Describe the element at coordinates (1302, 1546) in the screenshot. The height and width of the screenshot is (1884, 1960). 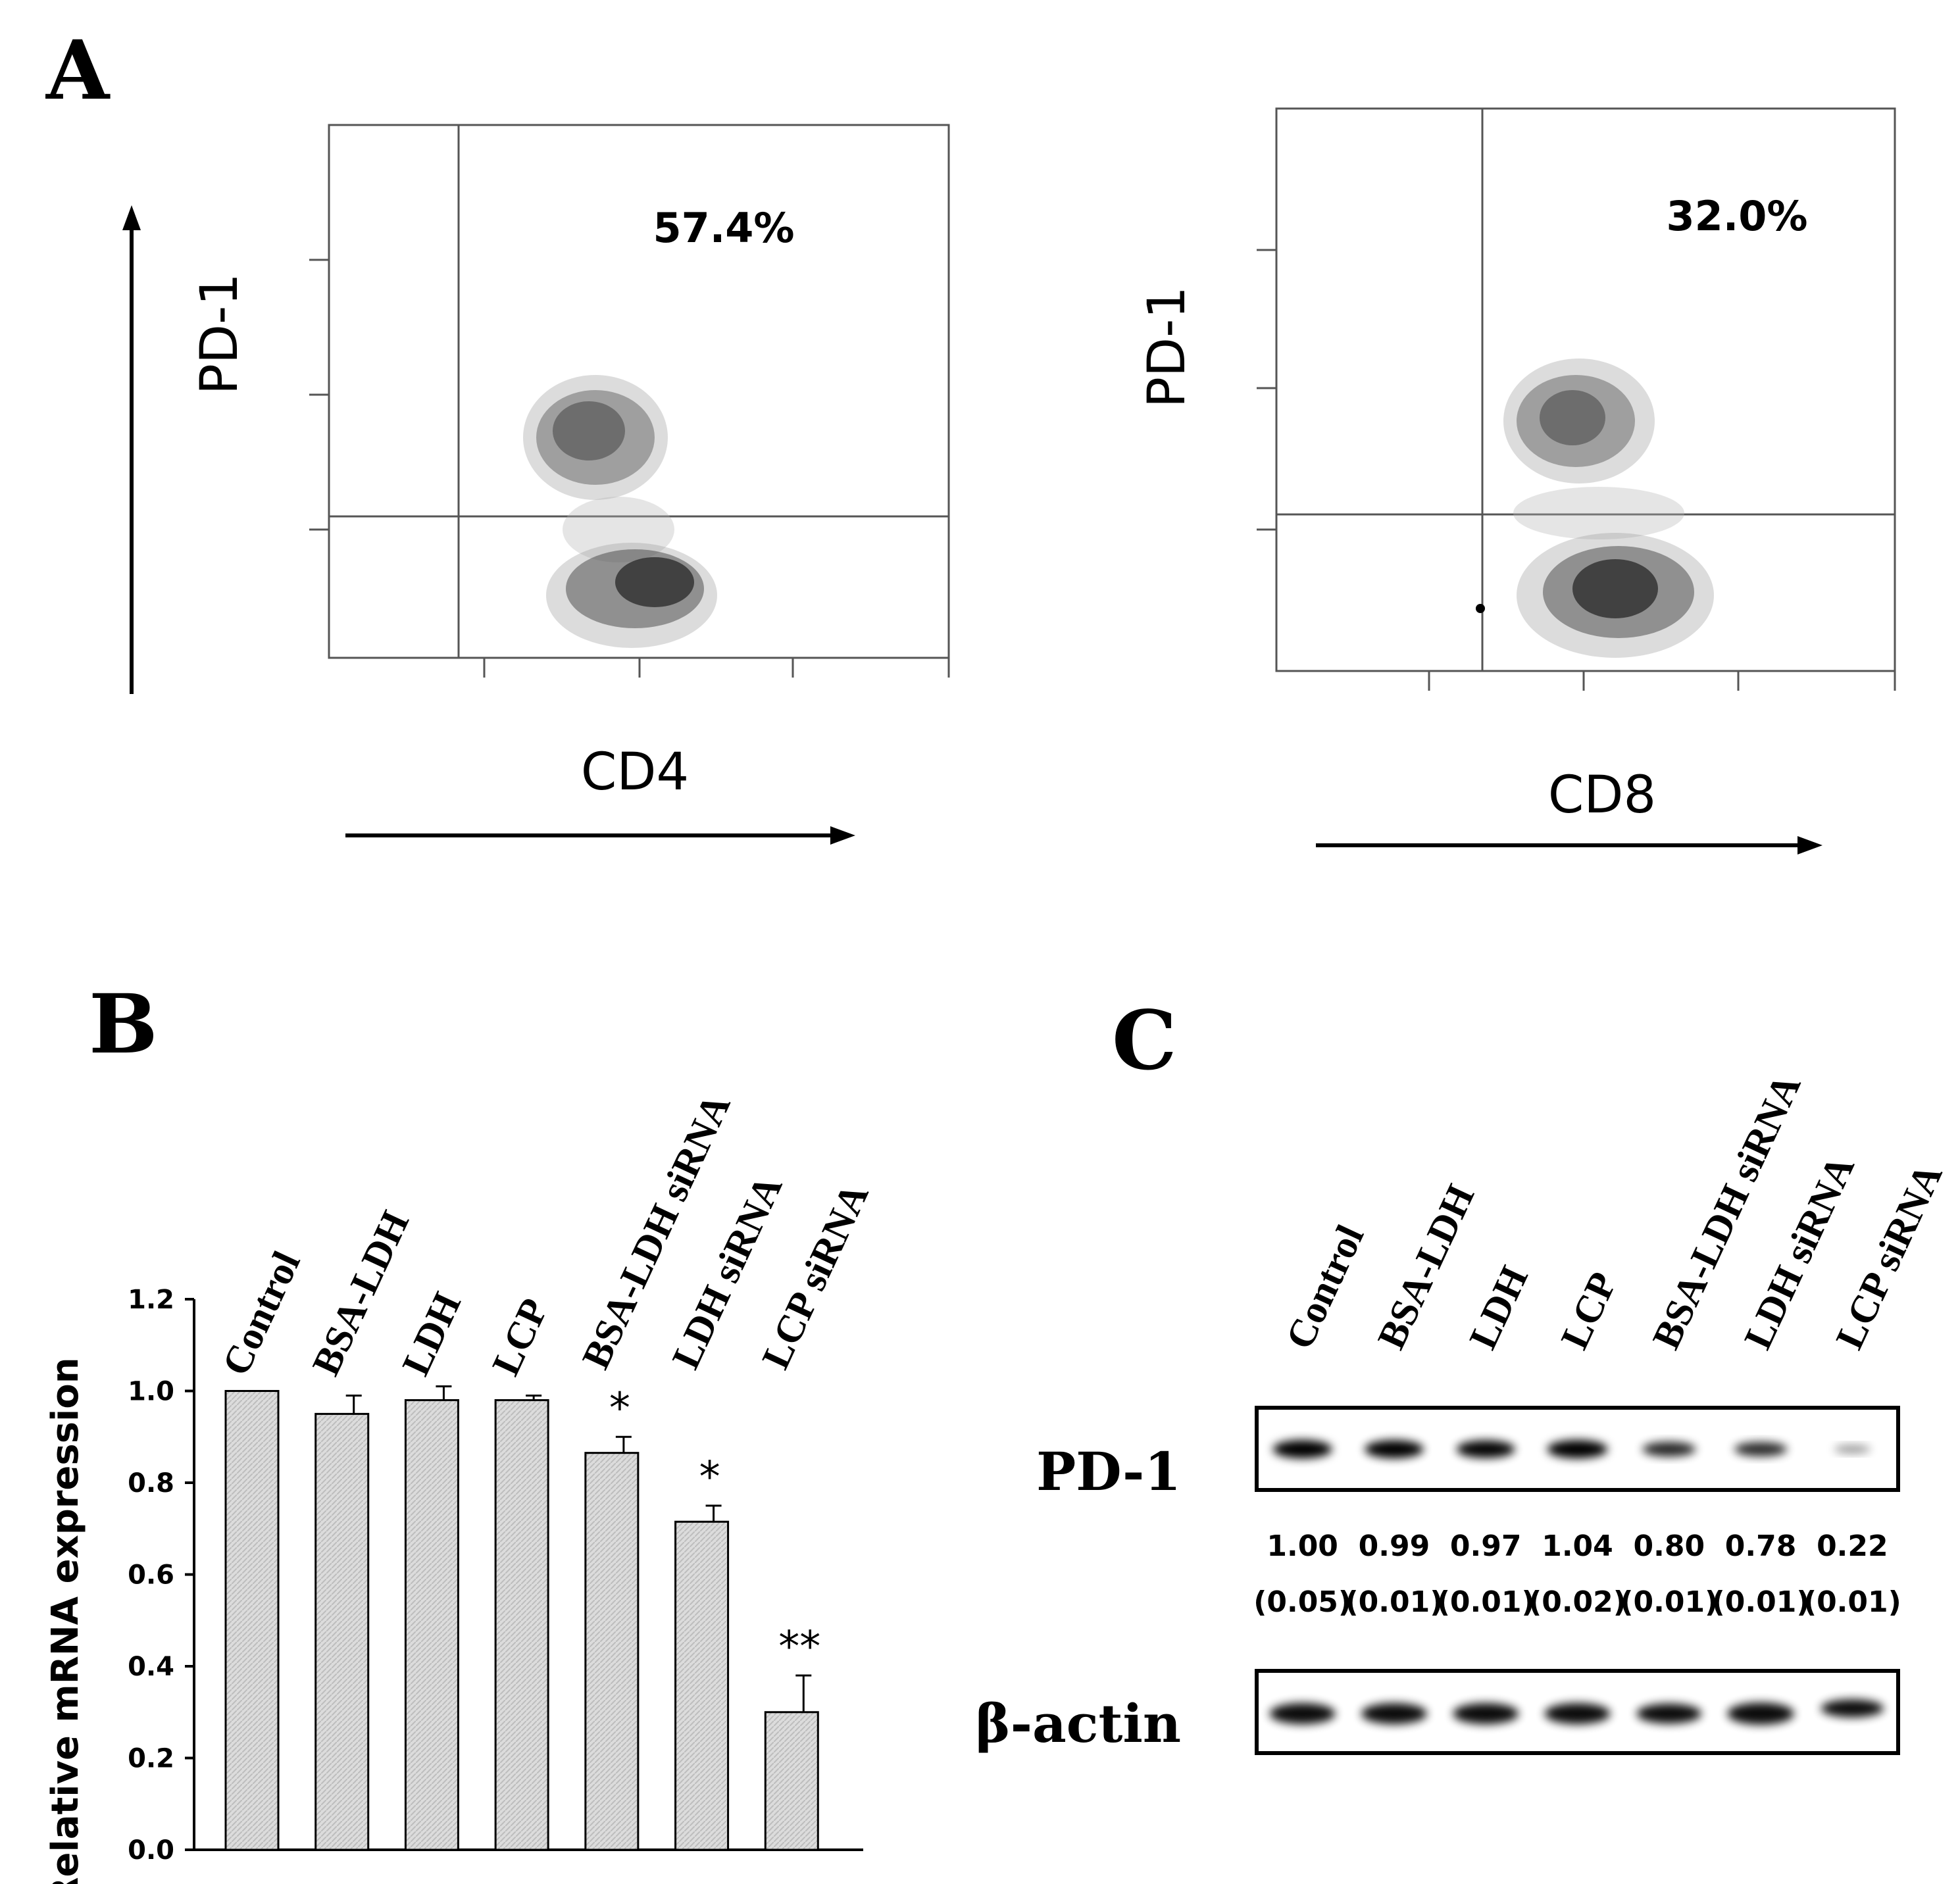
I see `pd1-relative-value: 1.00` at that location.